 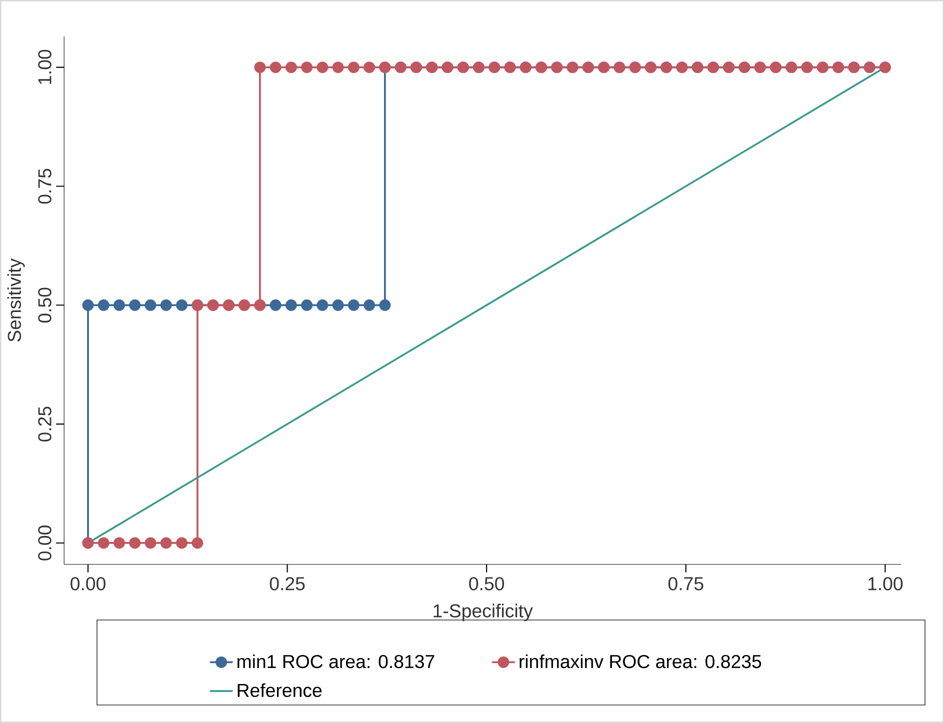 I want to click on legend-label: min1 ROC area: 0.8137, so click(x=336, y=661).